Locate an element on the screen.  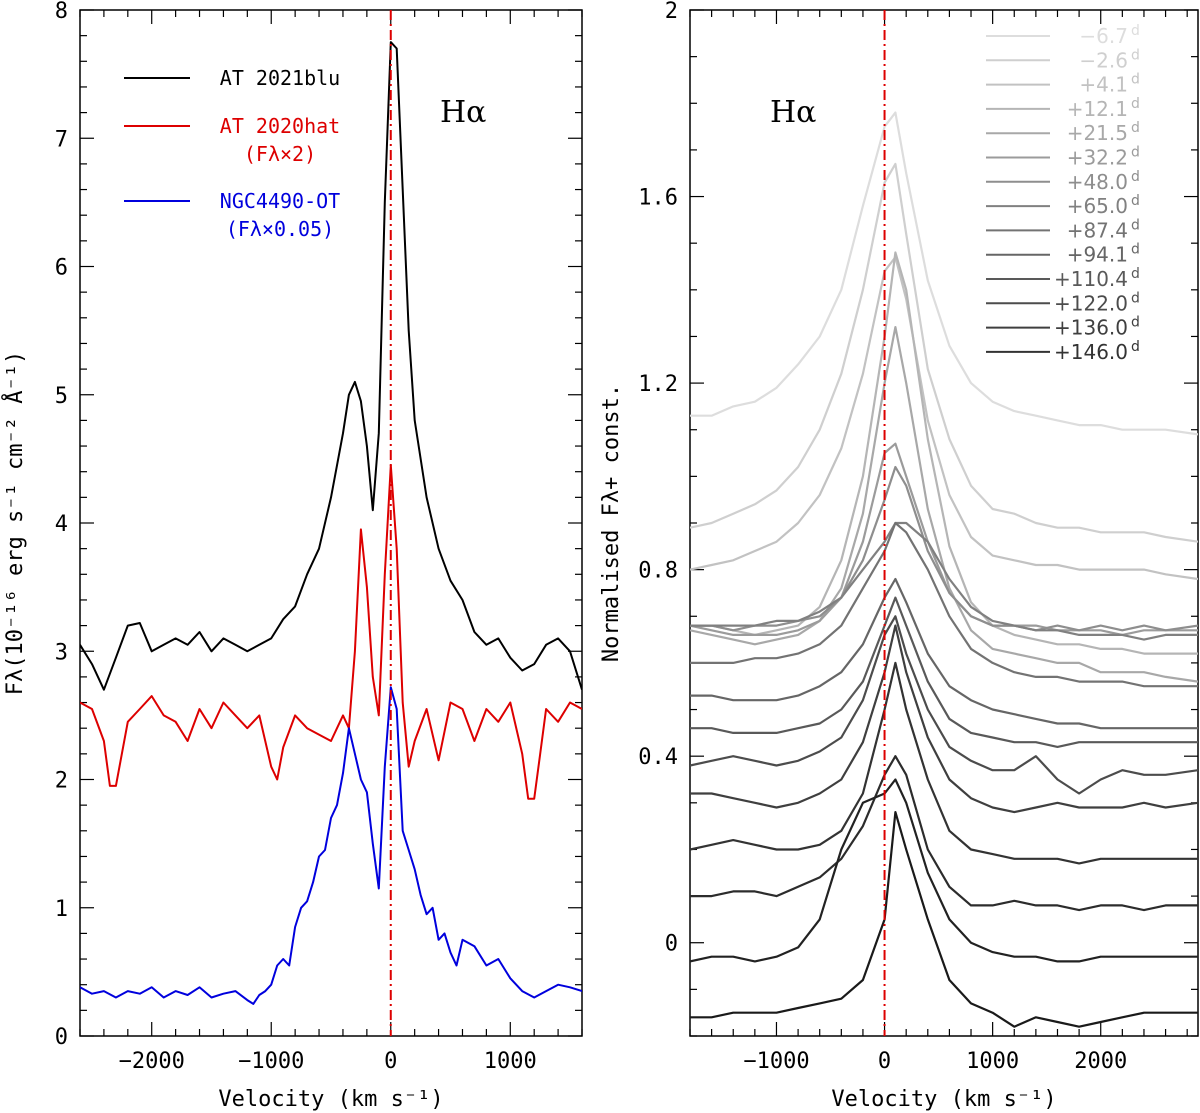
y-axis-label: Normalised Fλ+ const. is located at coordinates (611, 523).